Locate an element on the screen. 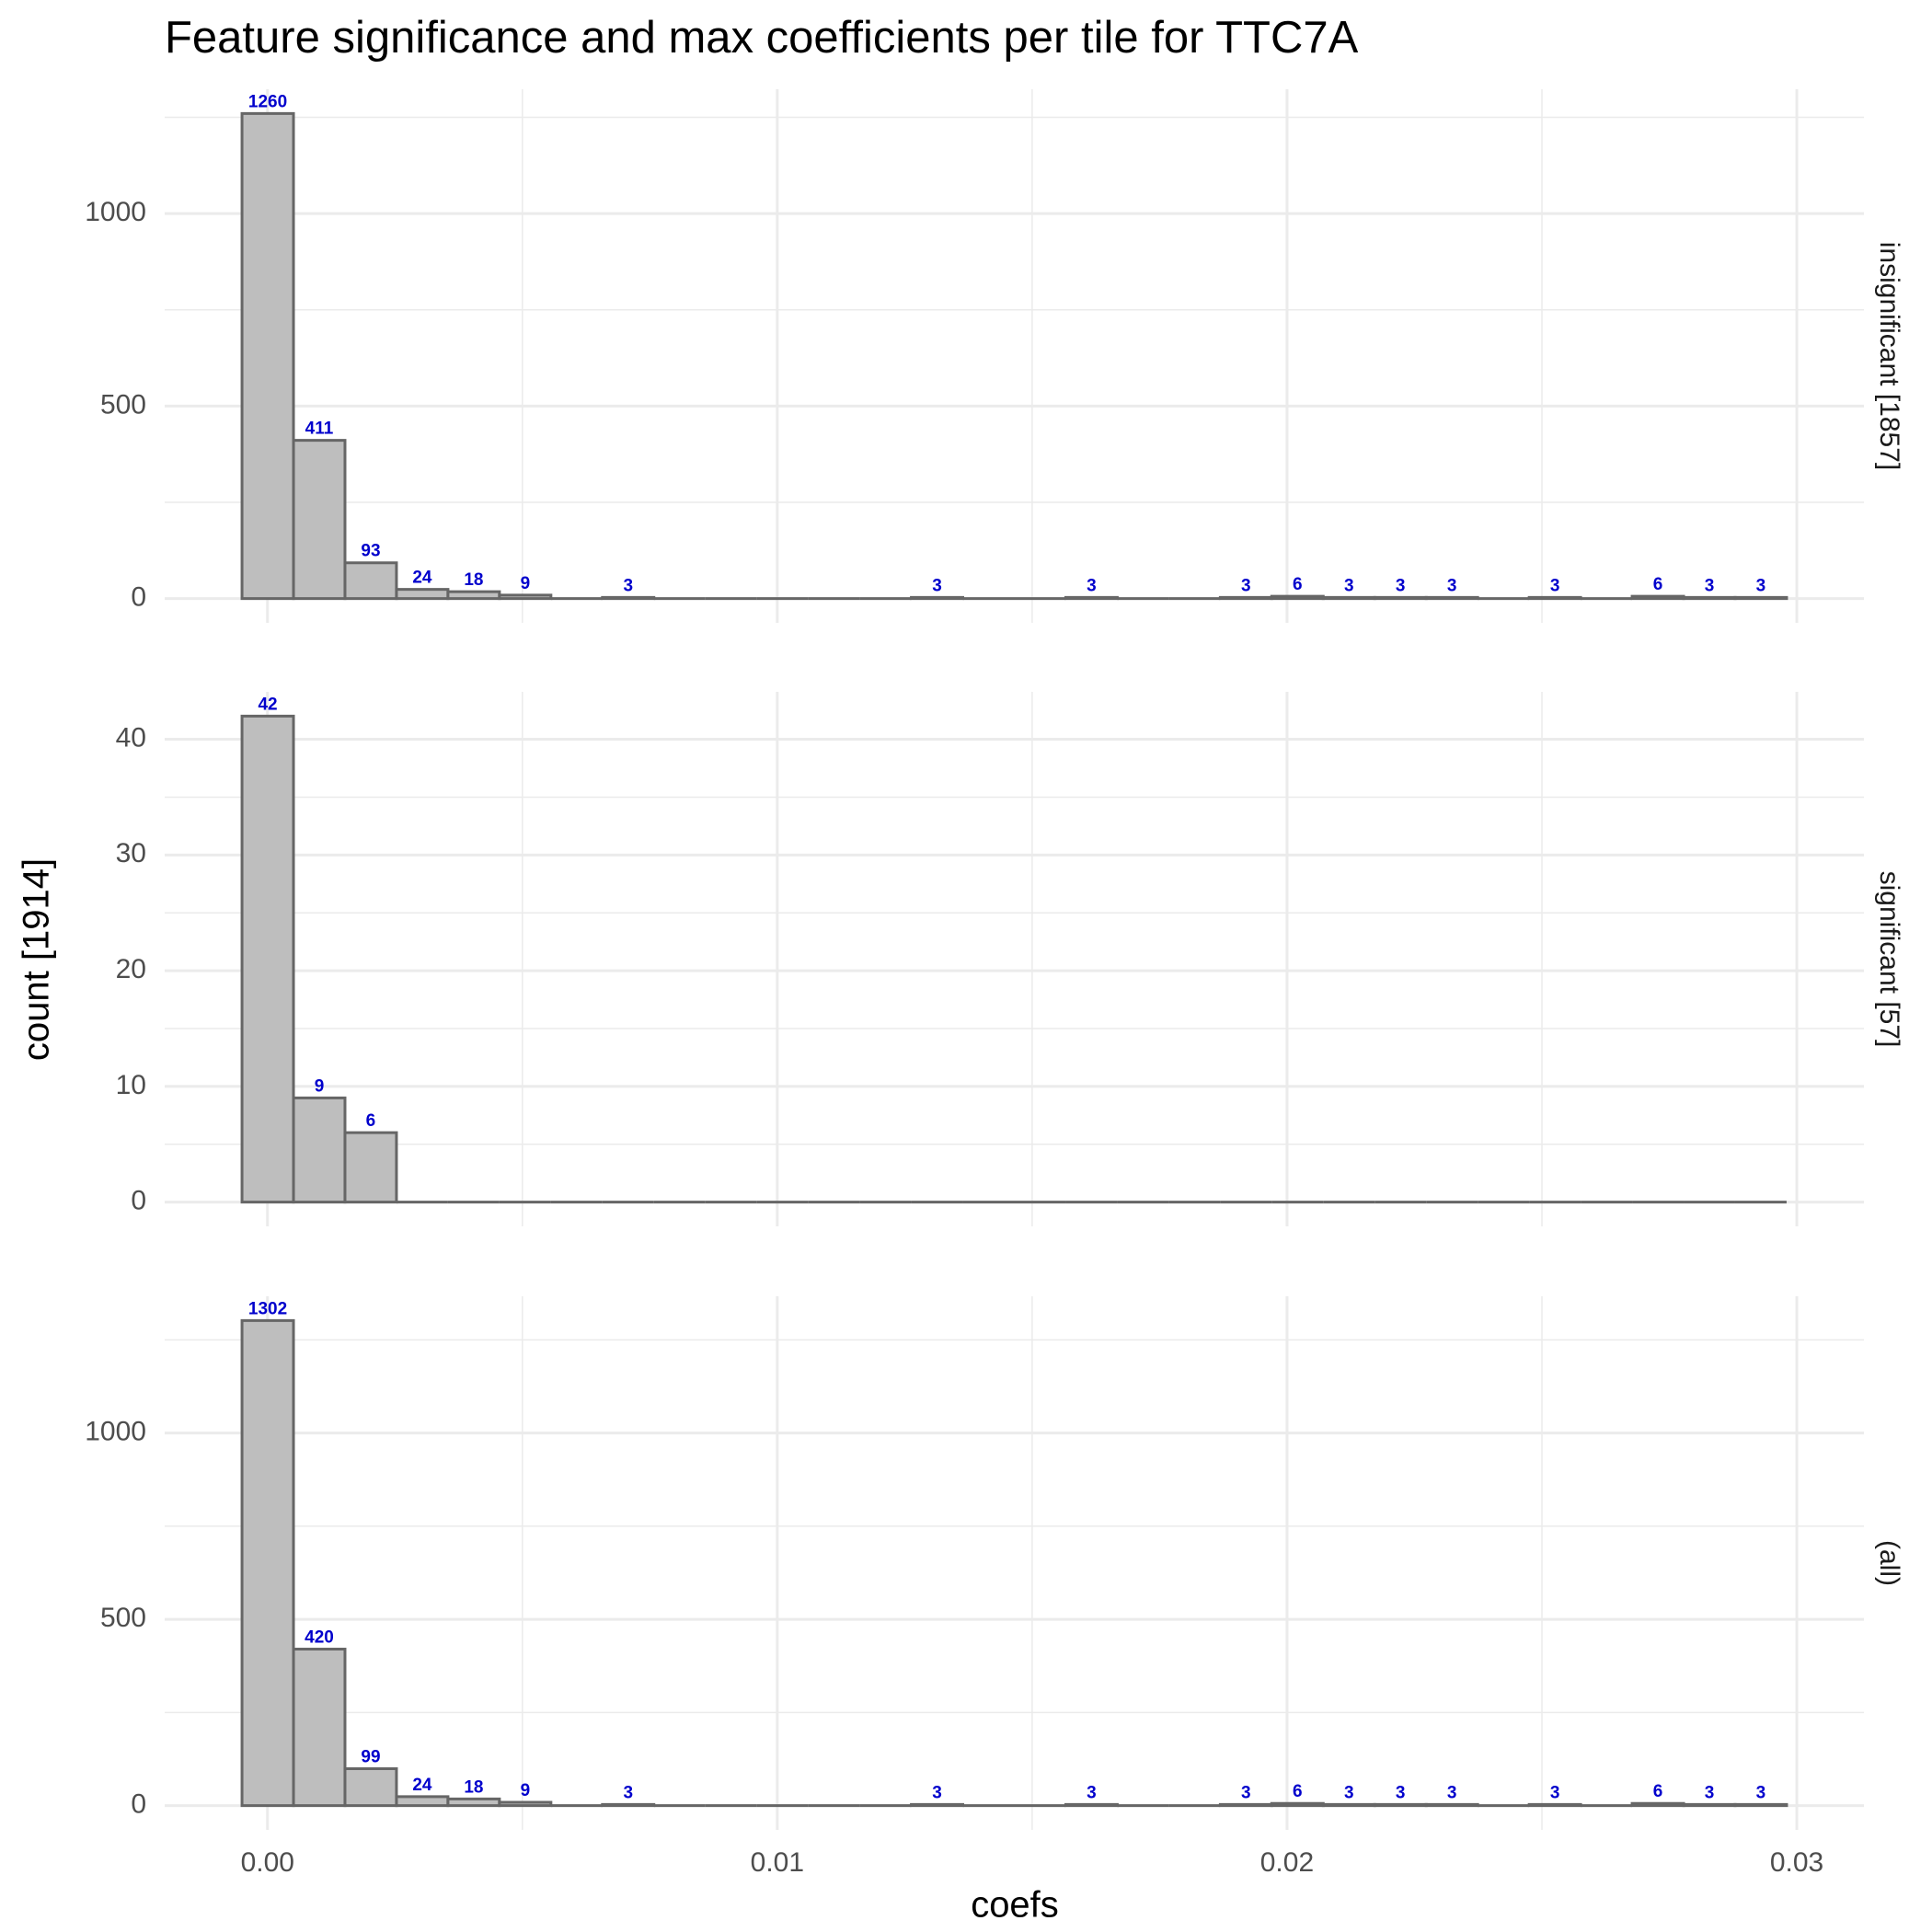 The height and width of the screenshot is (1932, 1932). y-tick-label: 20 is located at coordinates (131, 969).